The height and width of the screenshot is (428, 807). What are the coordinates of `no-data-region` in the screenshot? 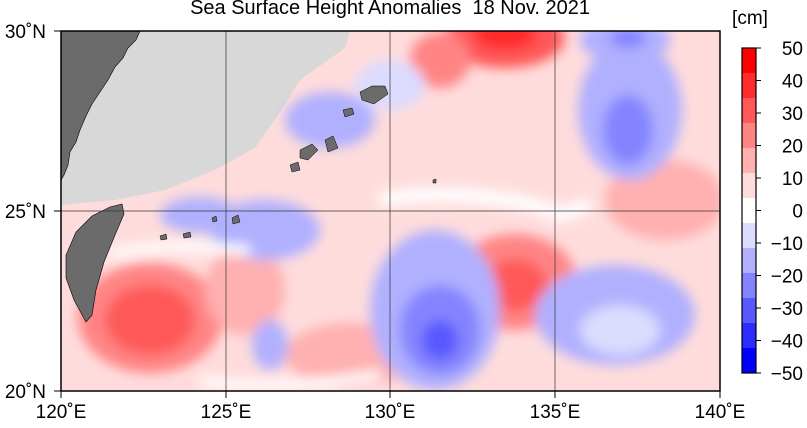 It's located at (205, 118).